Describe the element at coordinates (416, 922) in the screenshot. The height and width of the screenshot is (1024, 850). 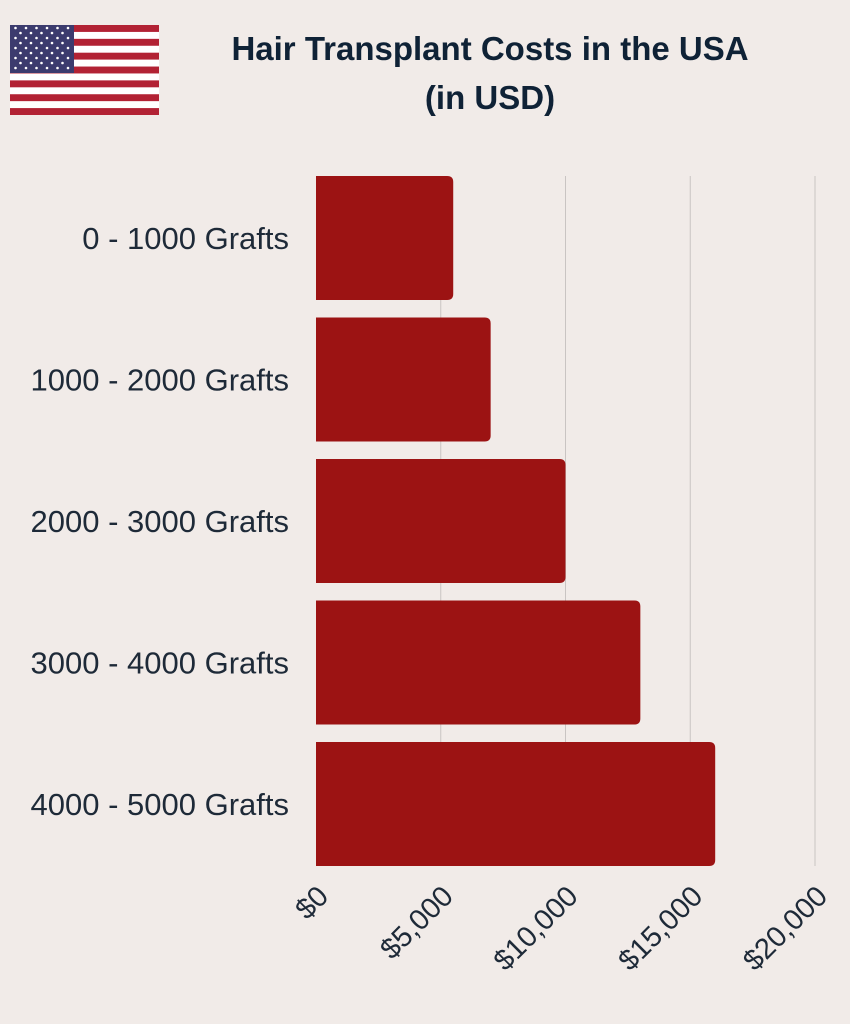
I see `x-tick-label-1: $5,000` at that location.